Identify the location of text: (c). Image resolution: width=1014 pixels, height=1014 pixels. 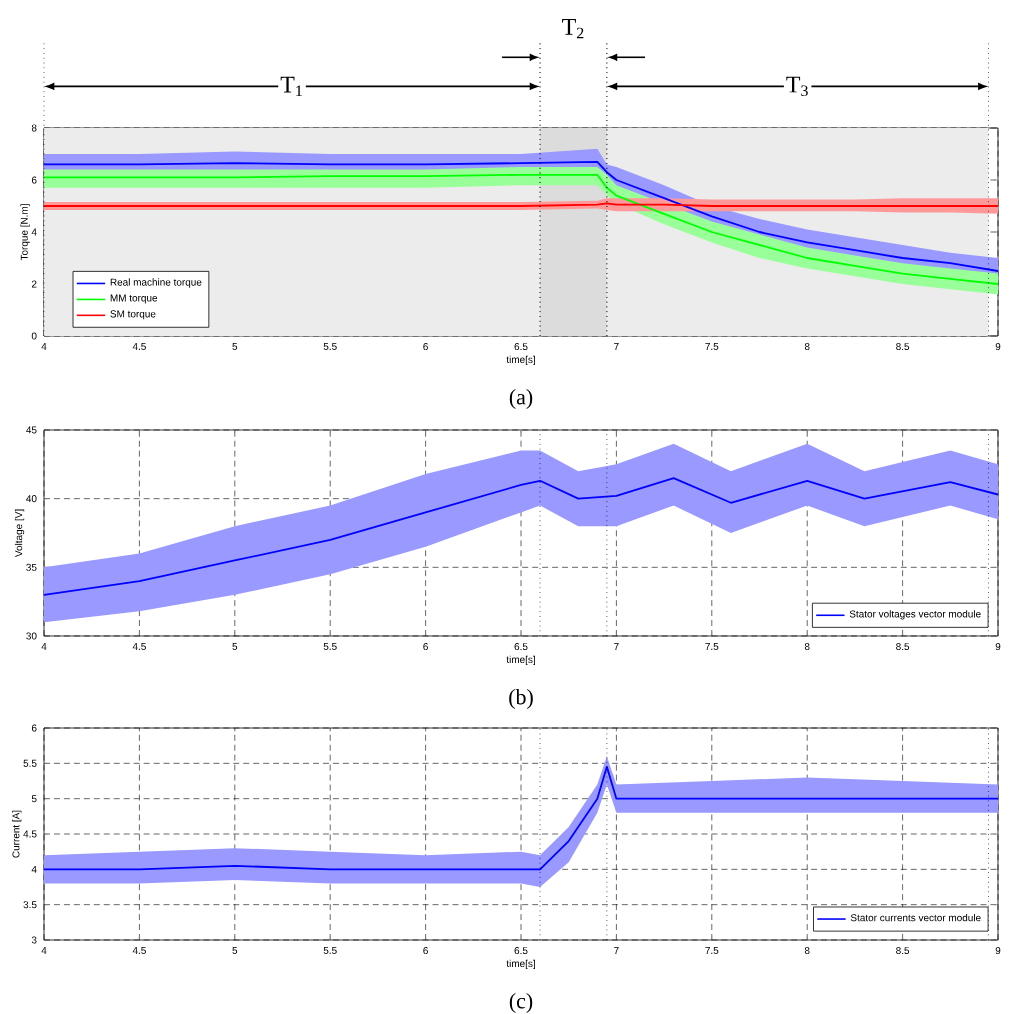
(521, 1003).